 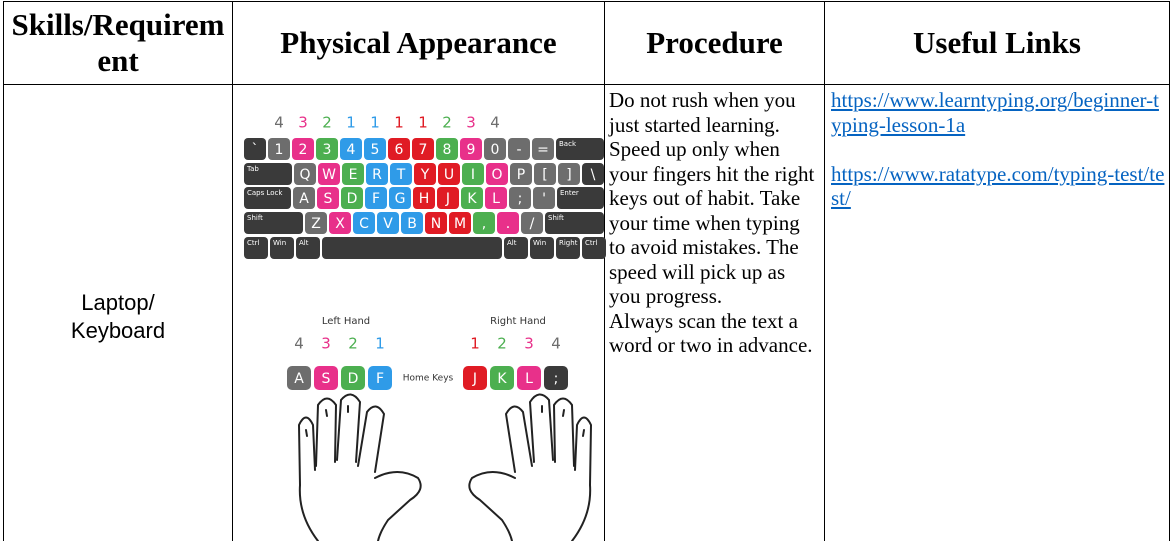 I want to click on key-label: ], so click(x=568, y=175).